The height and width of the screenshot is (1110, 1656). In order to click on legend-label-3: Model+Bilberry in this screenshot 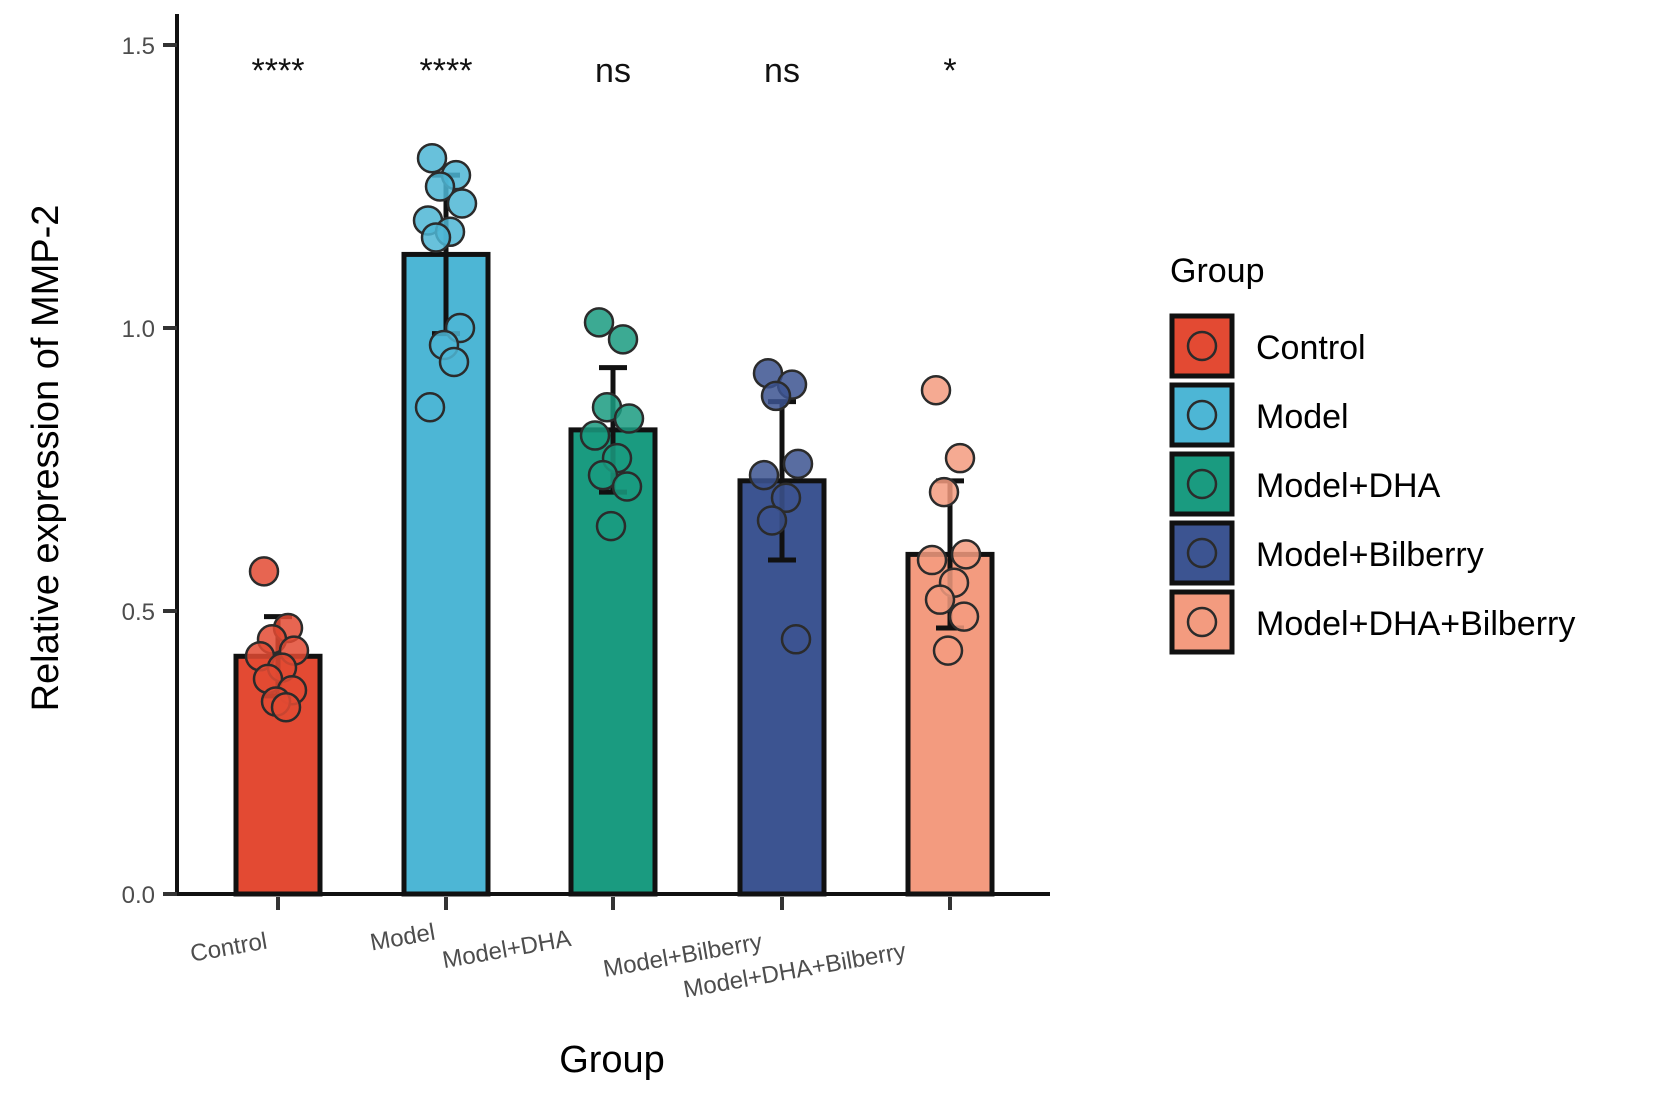, I will do `click(1370, 555)`.